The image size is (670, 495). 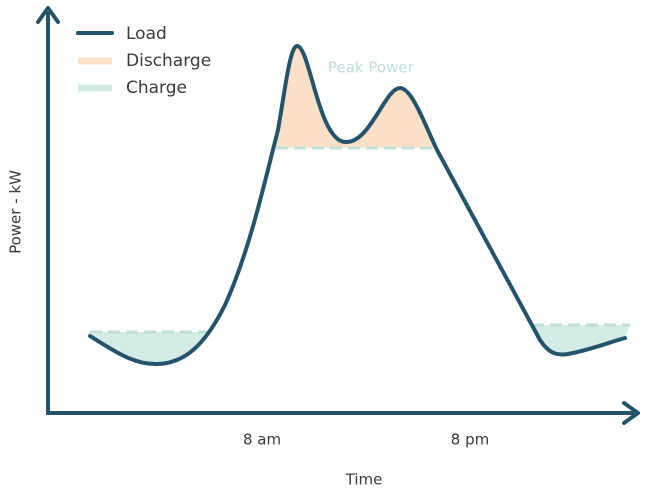 What do you see at coordinates (364, 480) in the screenshot?
I see `x-axis-label: Time` at bounding box center [364, 480].